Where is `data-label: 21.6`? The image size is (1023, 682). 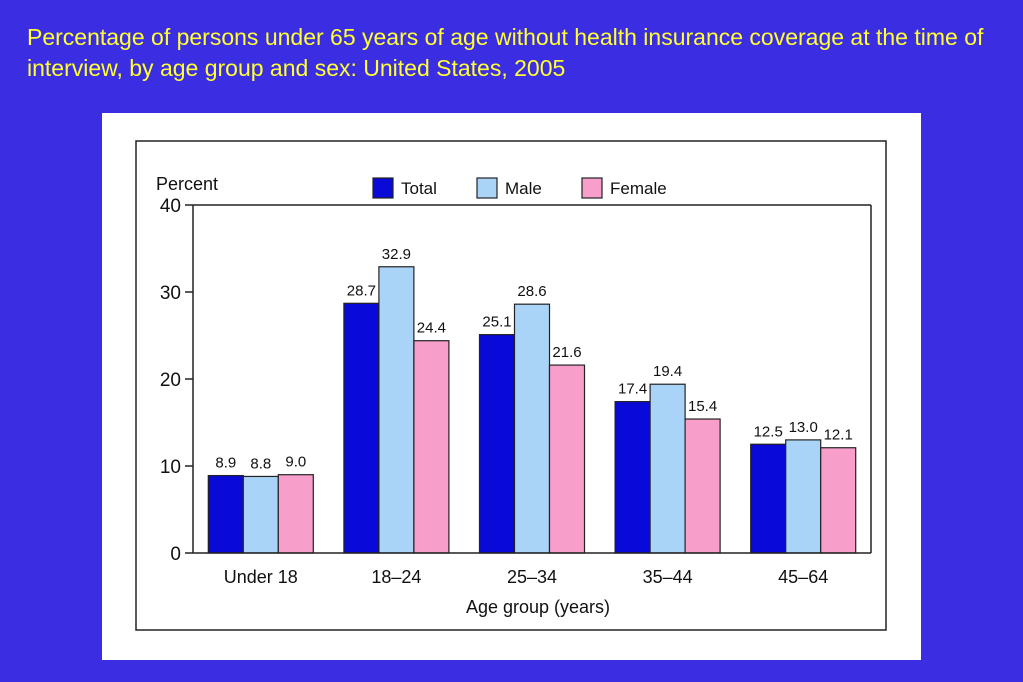
data-label: 21.6 is located at coordinates (566, 352).